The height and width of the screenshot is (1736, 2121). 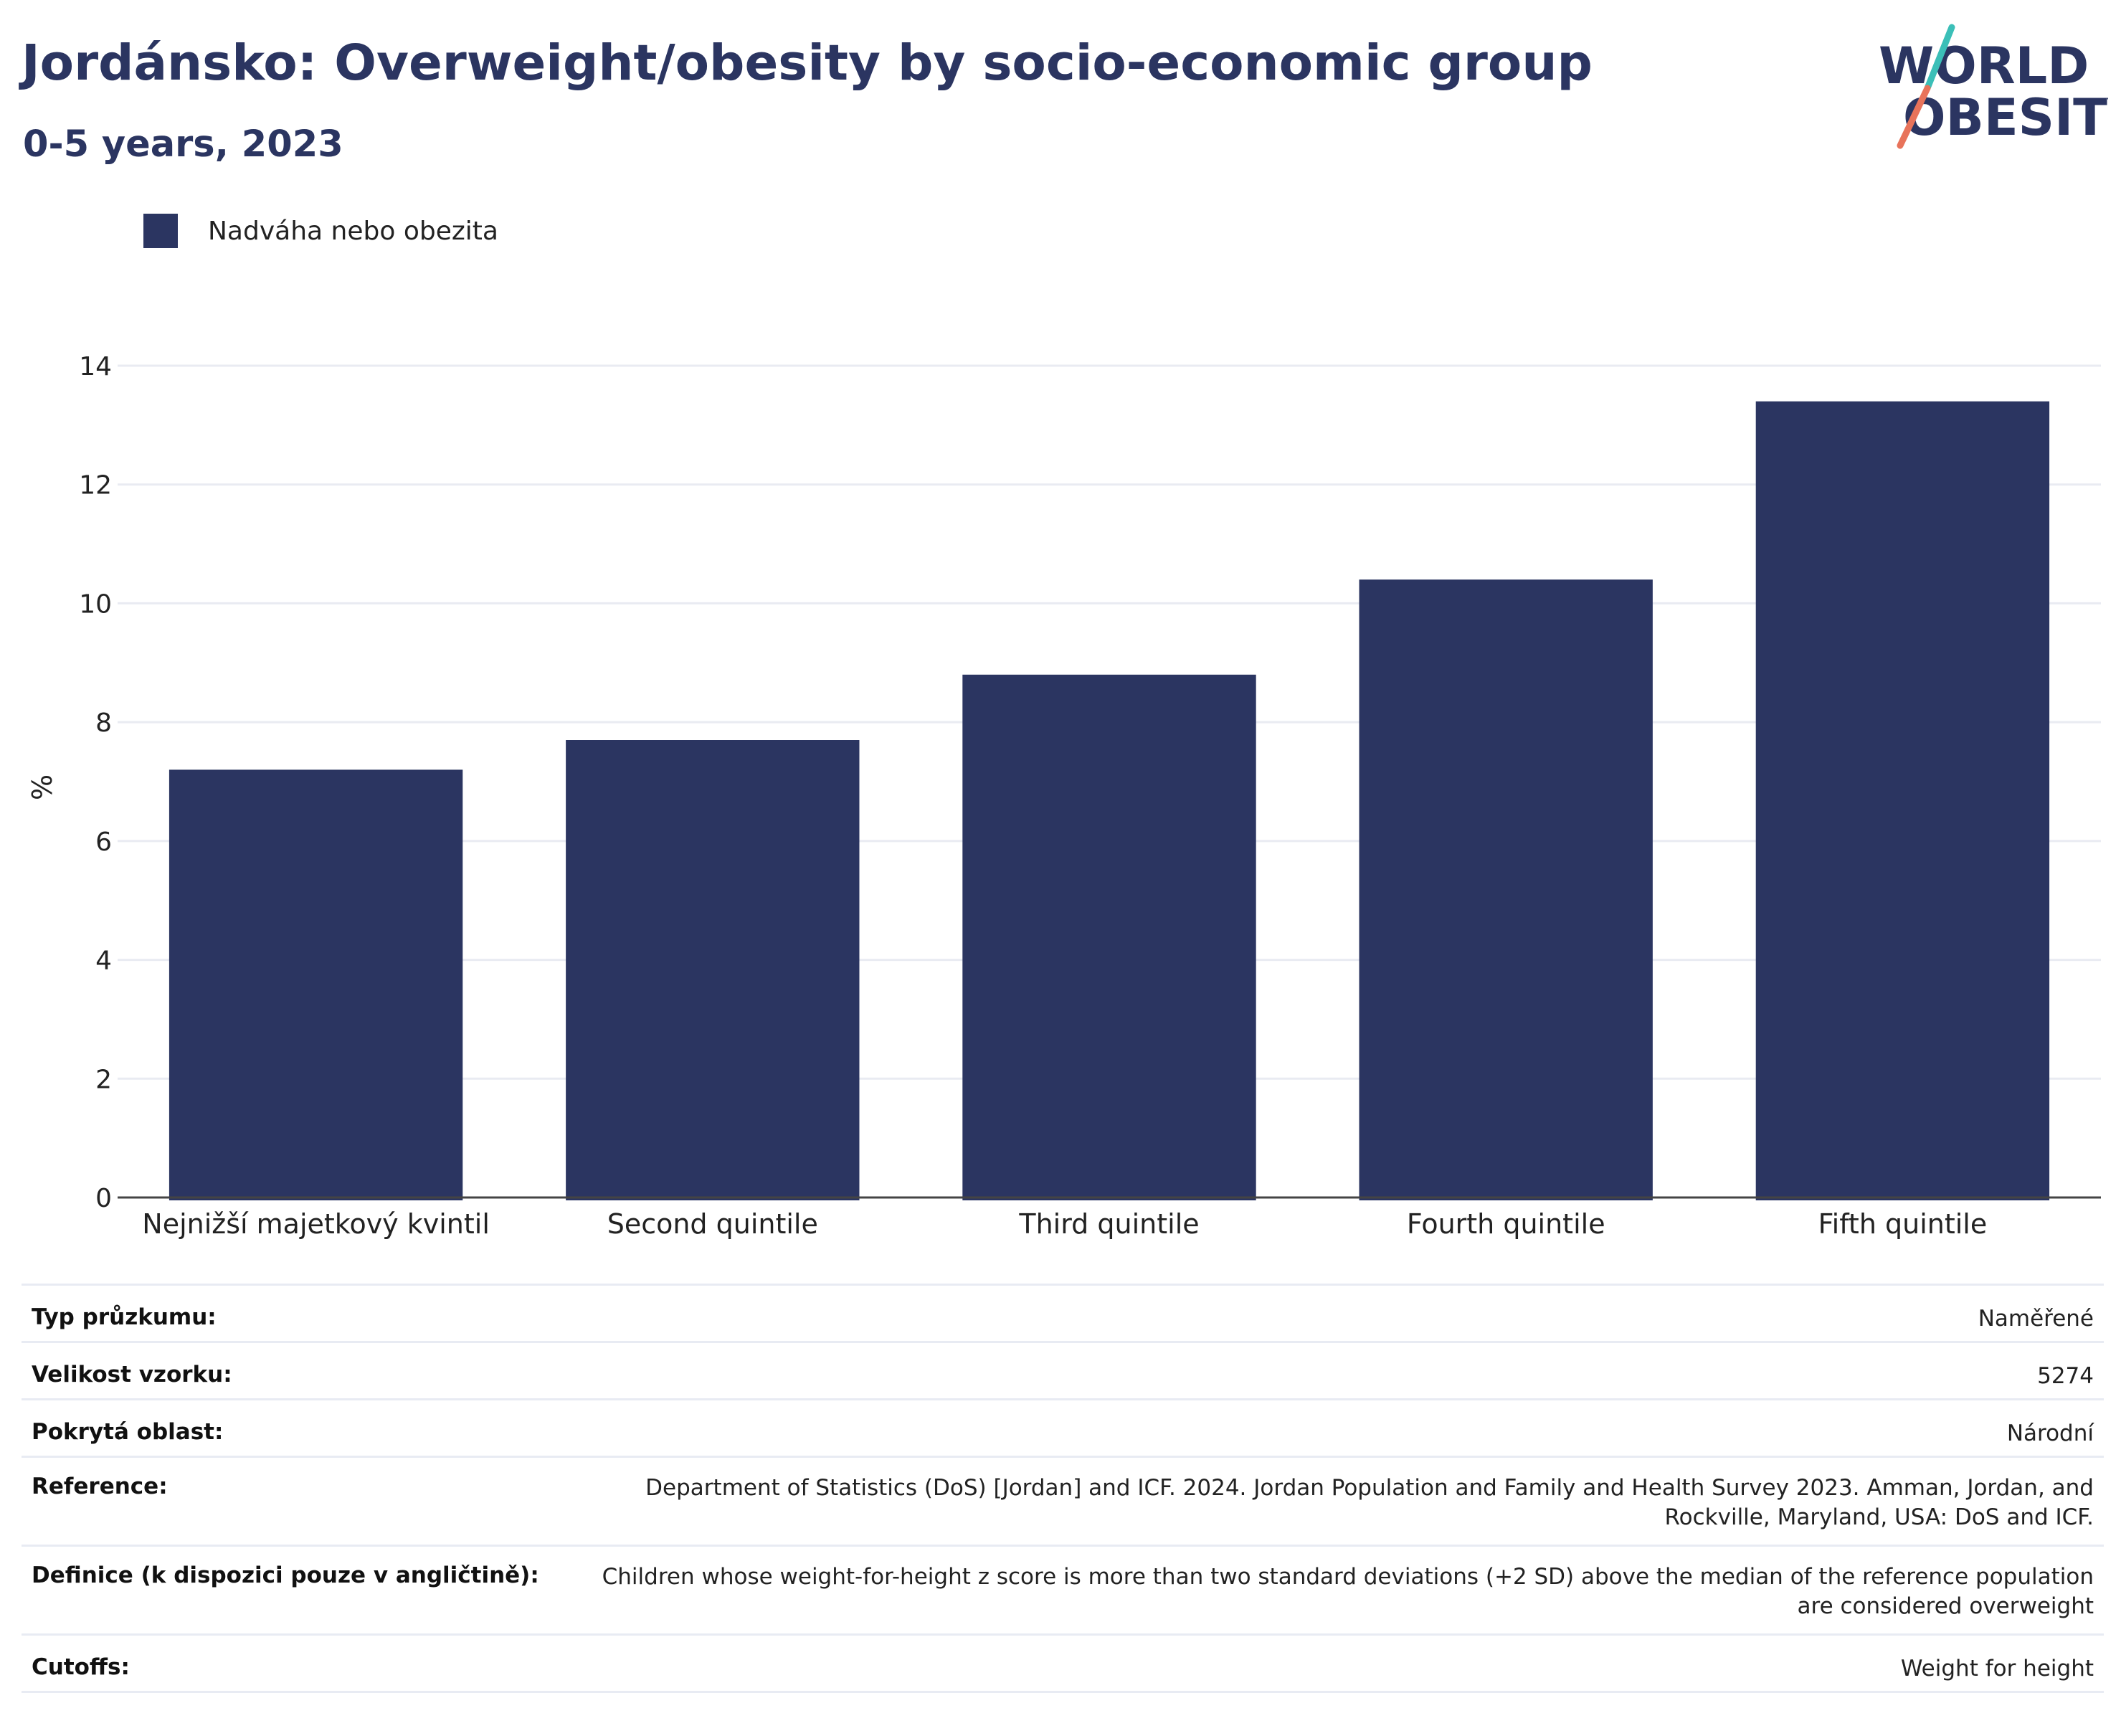 What do you see at coordinates (316, 1224) in the screenshot?
I see `x-tick-label: Nejnižší majetkový kvintil` at bounding box center [316, 1224].